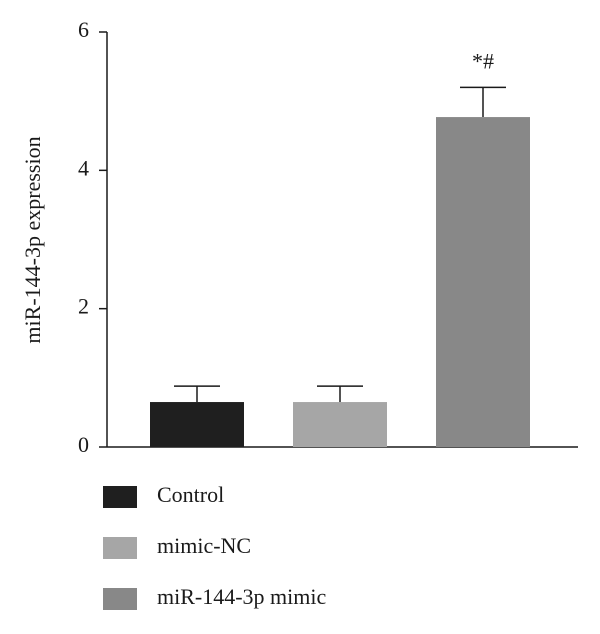  What do you see at coordinates (32, 239) in the screenshot?
I see `y-axis-label: miR-144-3p expression` at bounding box center [32, 239].